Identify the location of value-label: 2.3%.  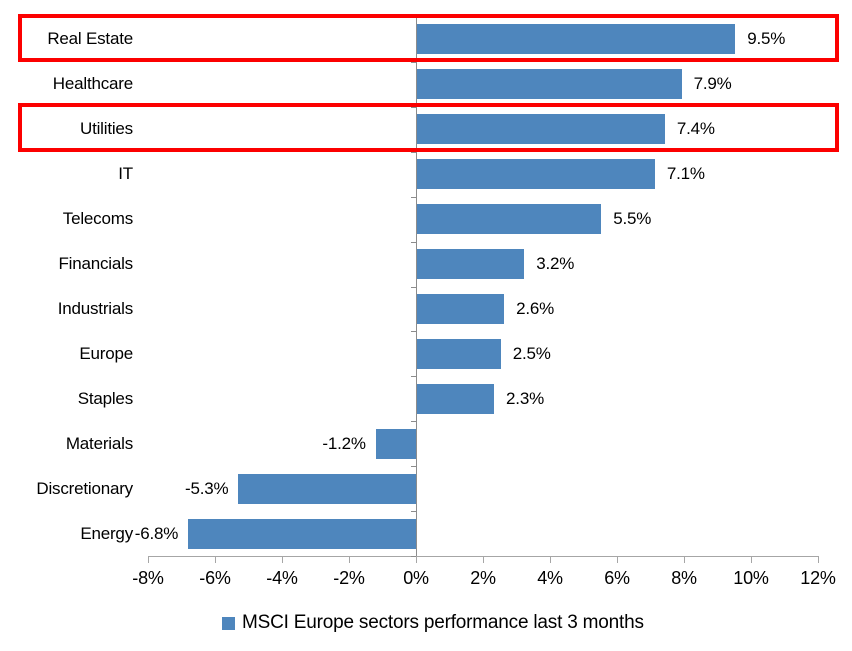
(525, 398).